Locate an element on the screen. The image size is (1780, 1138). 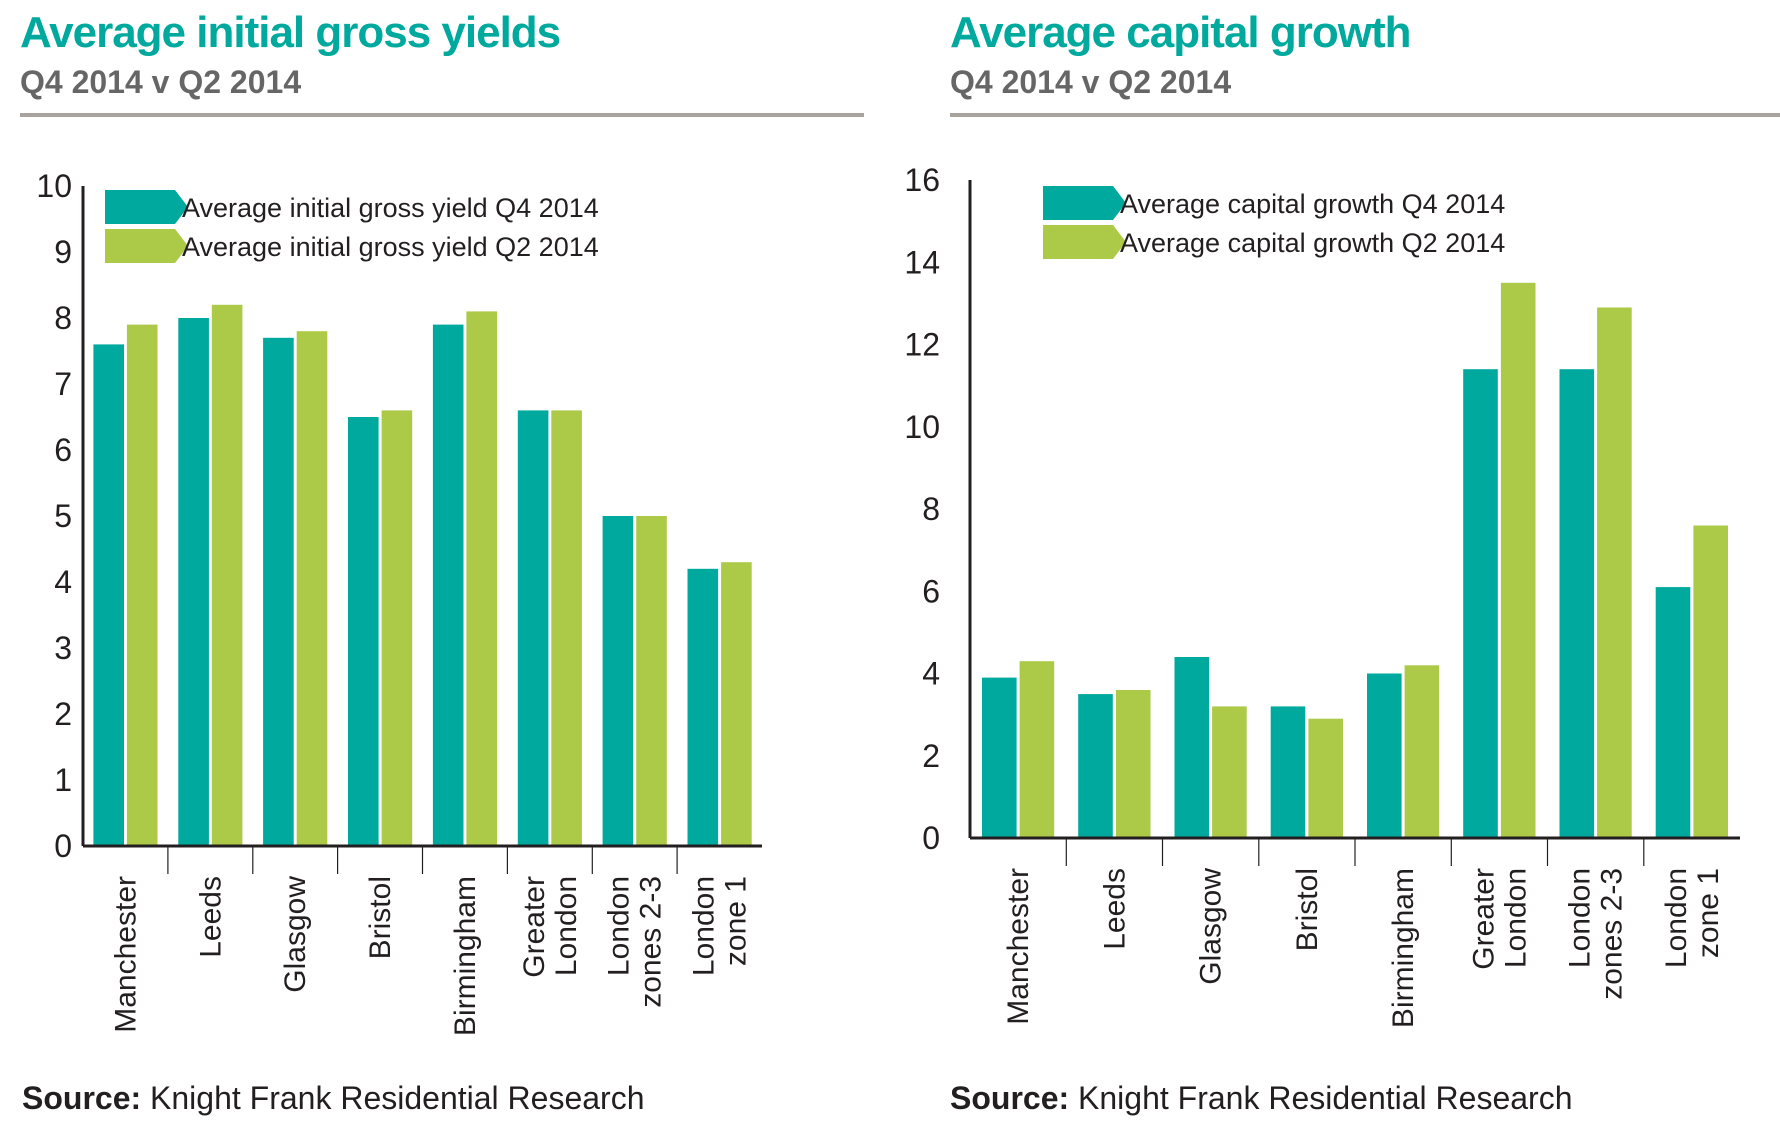
legend-label: Average capital growth Q2 2014 is located at coordinates (1312, 243).